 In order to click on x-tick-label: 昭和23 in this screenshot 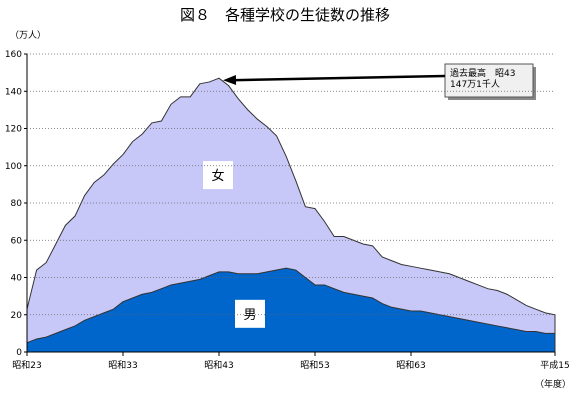, I will do `click(26, 365)`.